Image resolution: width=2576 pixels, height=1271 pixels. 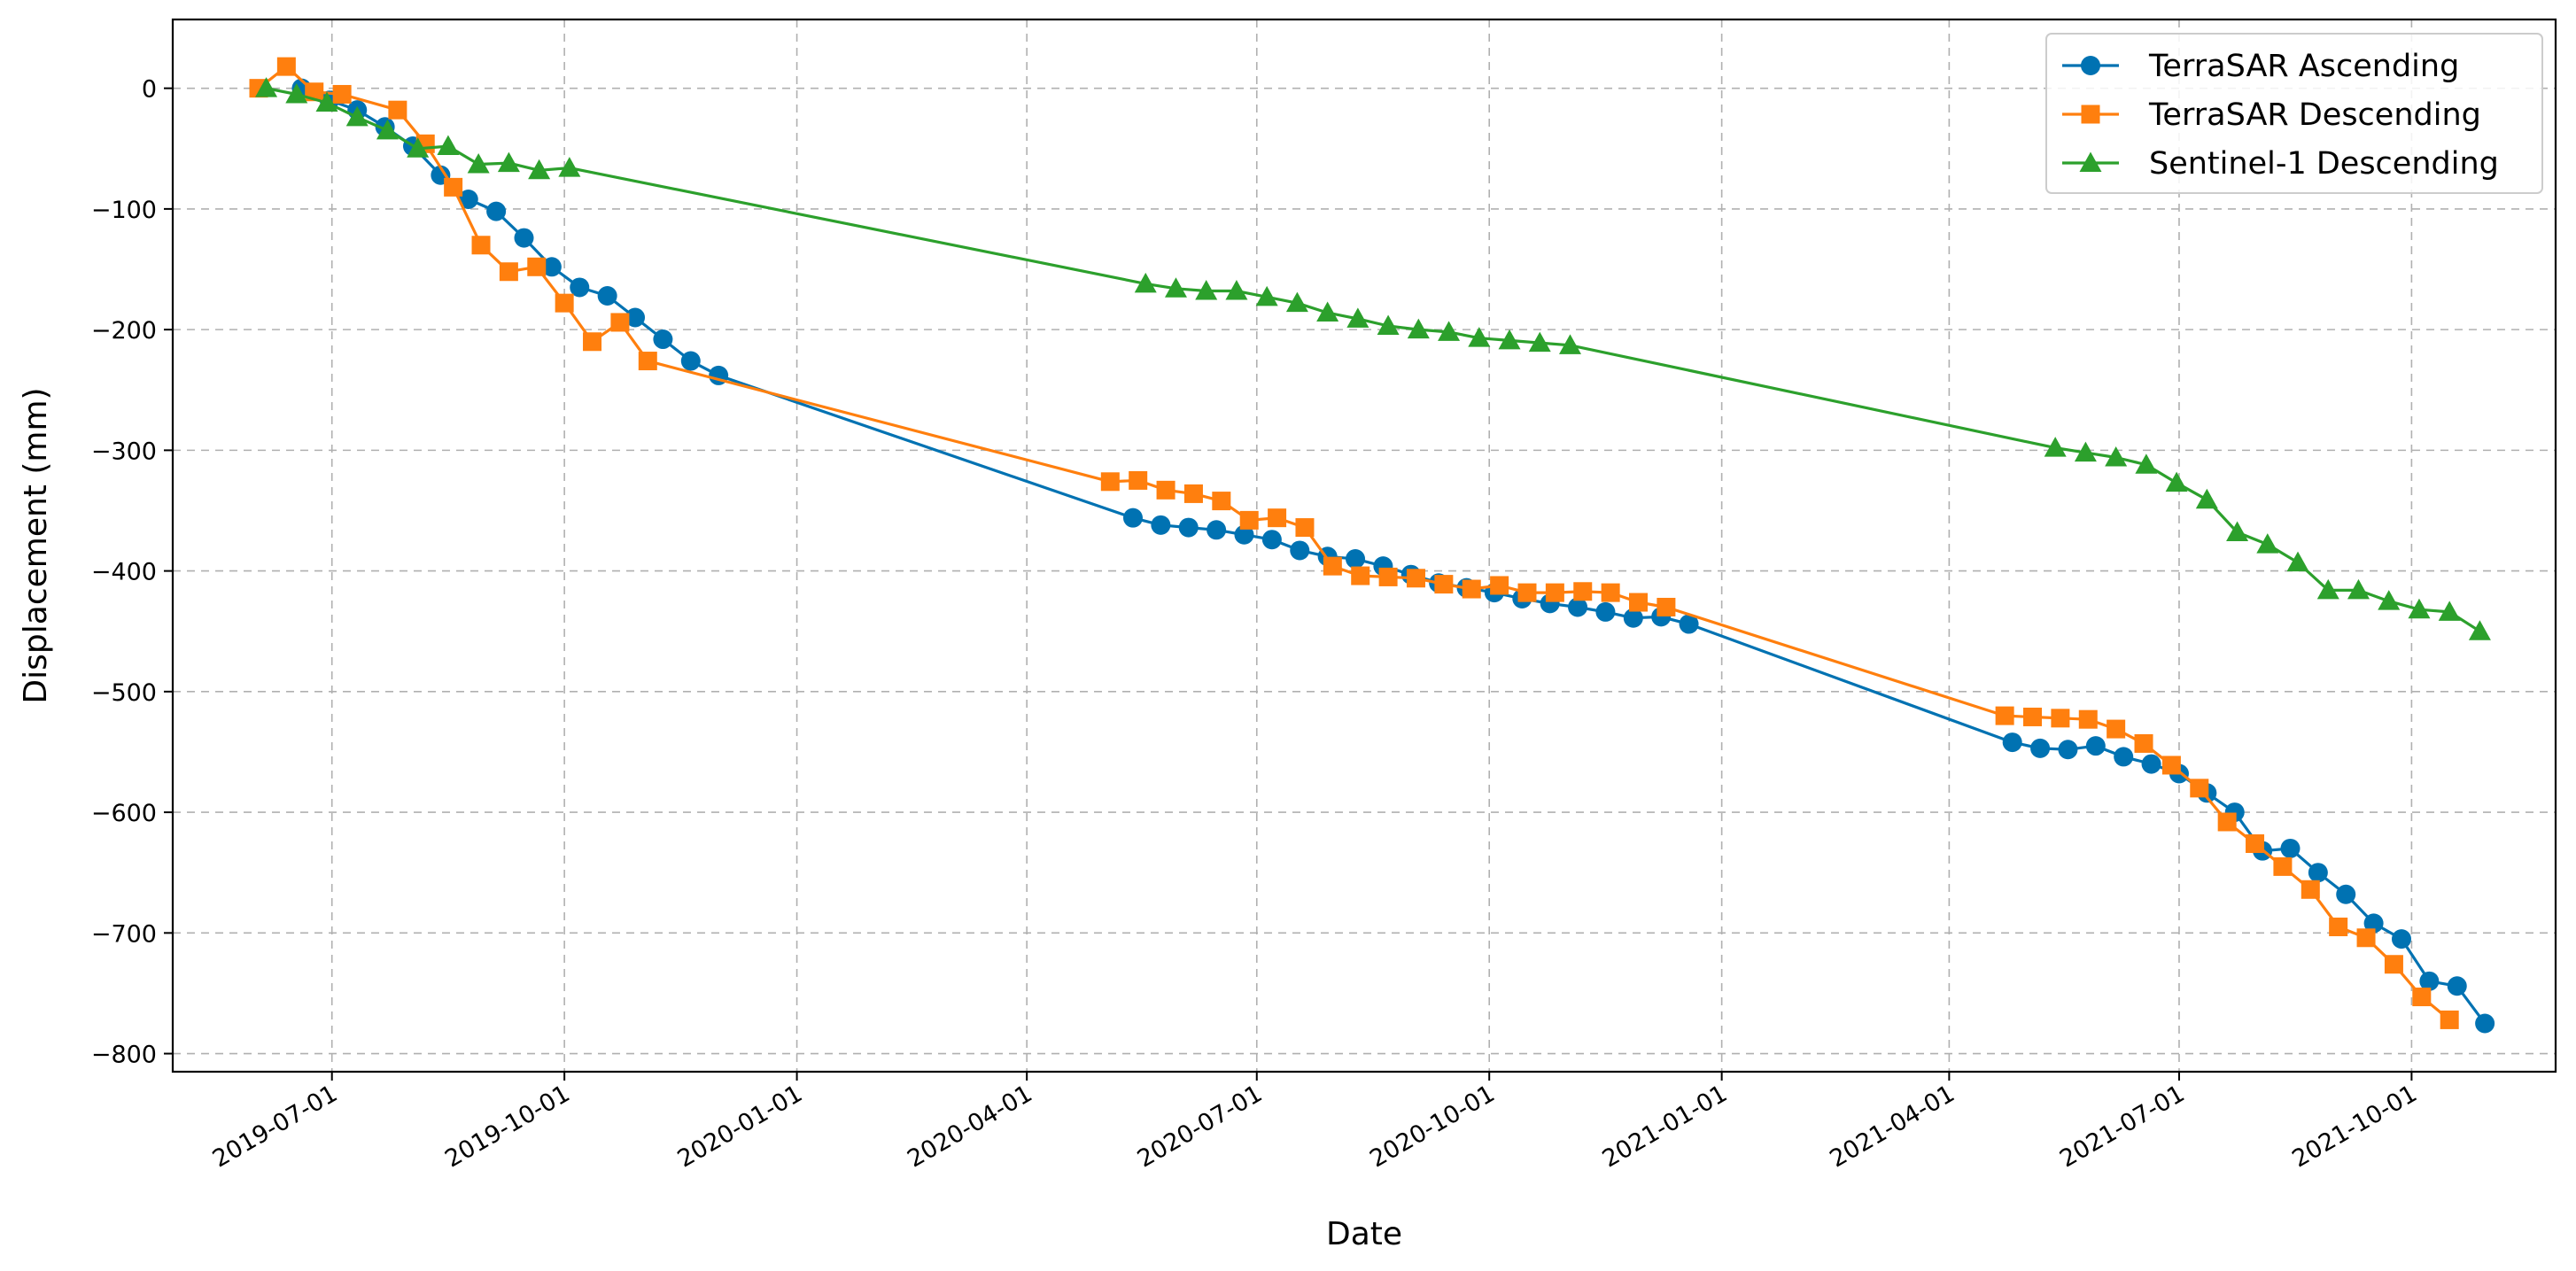 What do you see at coordinates (2324, 164) in the screenshot?
I see `legend-label: Sentinel-1 Descending` at bounding box center [2324, 164].